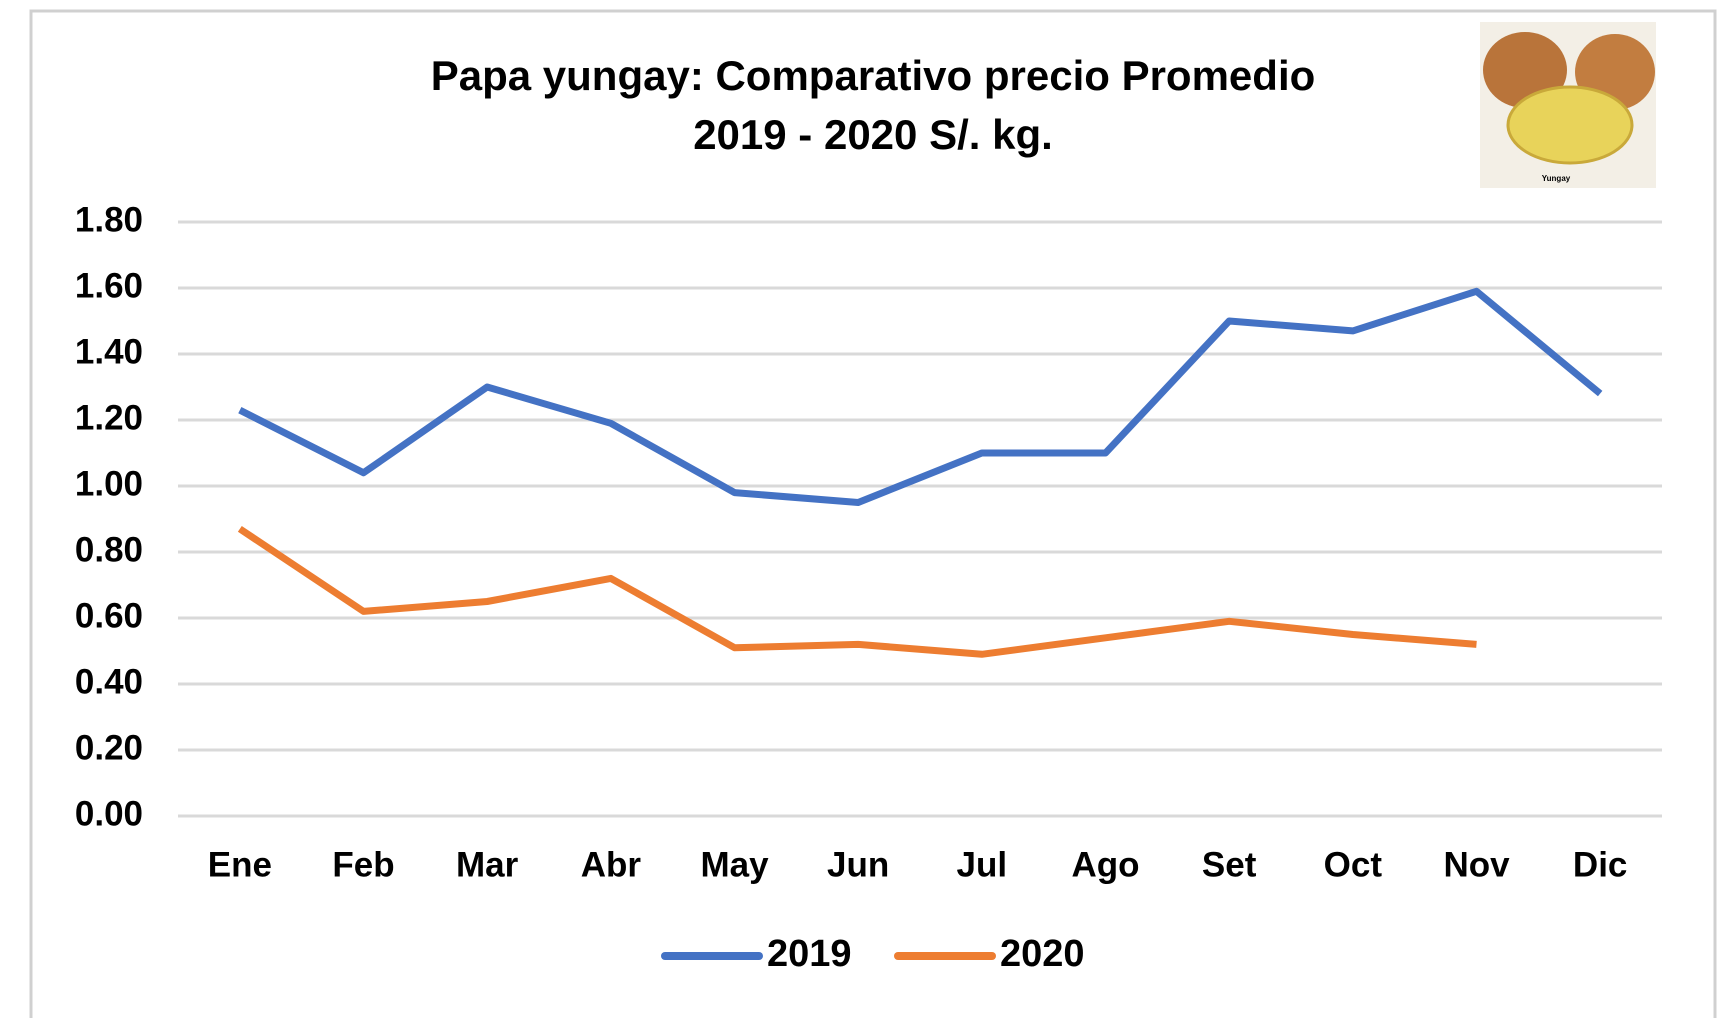 The height and width of the screenshot is (1018, 1717). I want to click on y-tick-label: 1.20, so click(109, 417).